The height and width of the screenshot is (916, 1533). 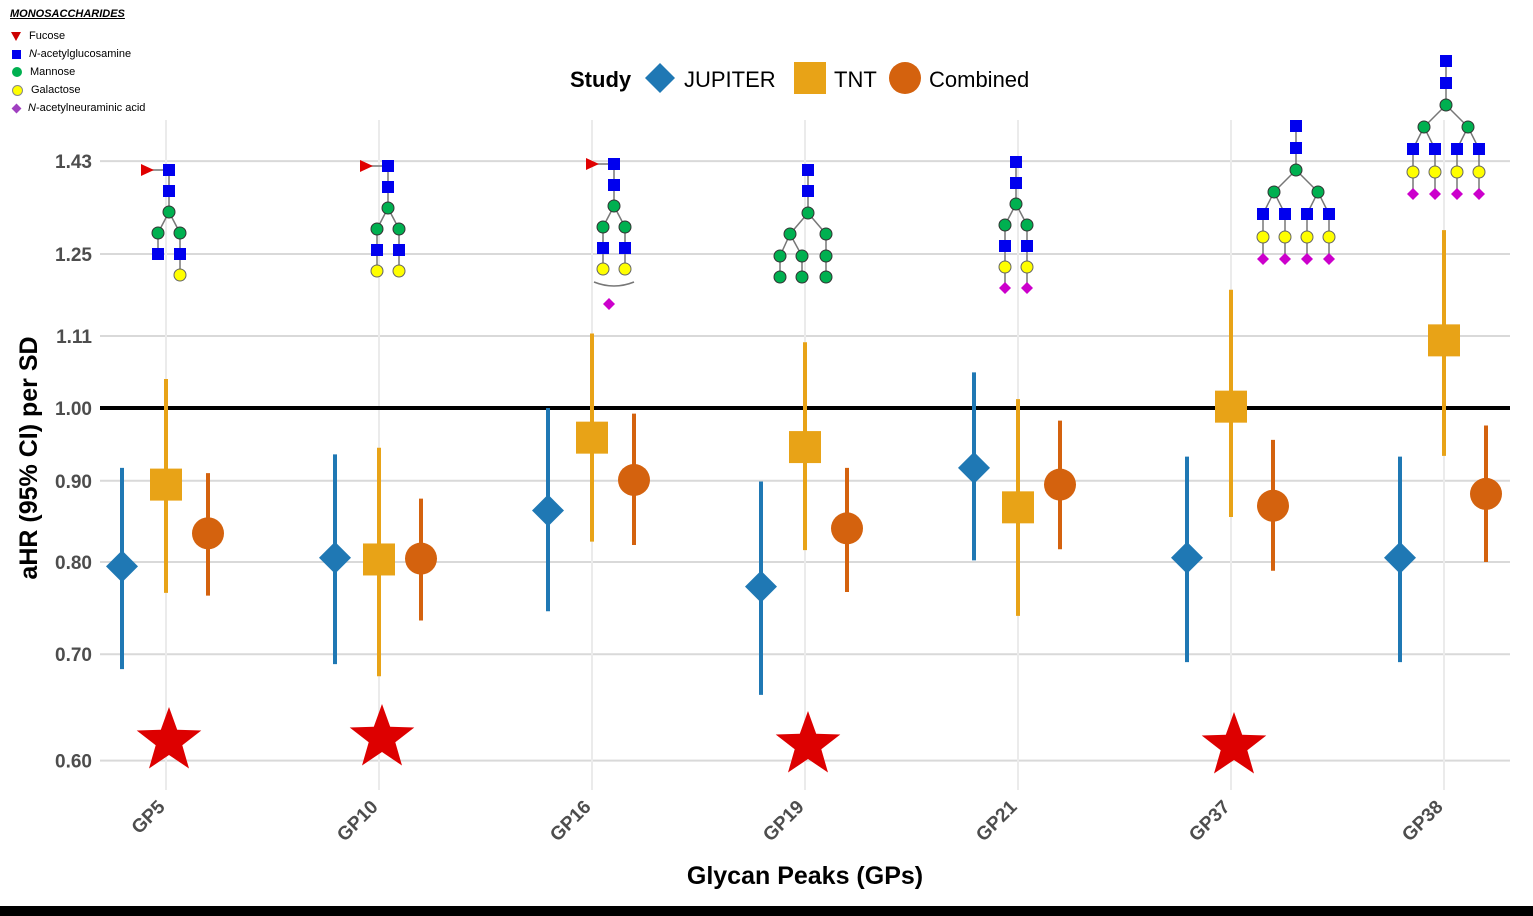 I want to click on y-tick-label: 1.11, so click(x=74, y=337).